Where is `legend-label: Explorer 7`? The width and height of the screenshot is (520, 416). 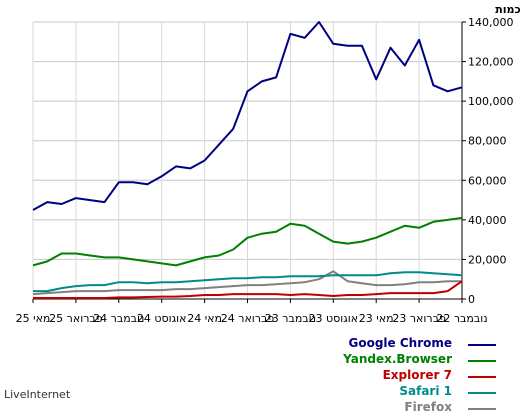 legend-label: Explorer 7 is located at coordinates (417, 375).